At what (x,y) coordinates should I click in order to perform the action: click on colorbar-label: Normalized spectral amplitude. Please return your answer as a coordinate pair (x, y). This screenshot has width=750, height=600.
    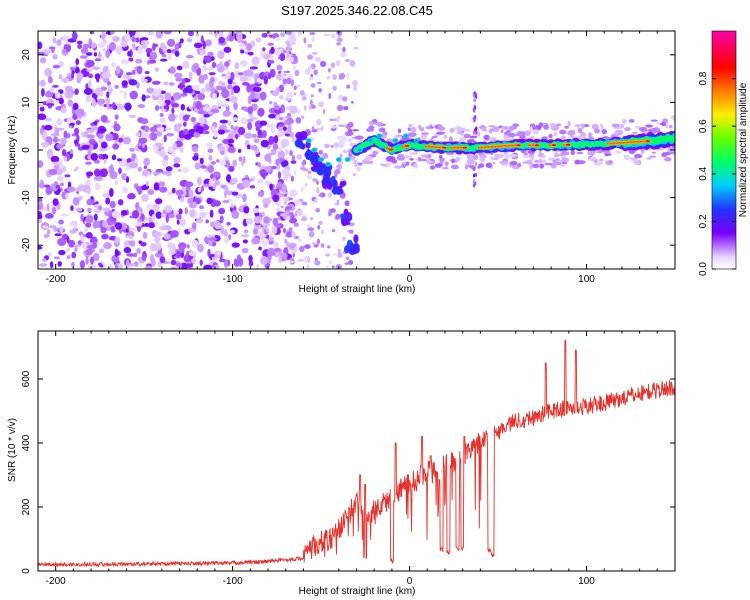
    Looking at the image, I should click on (743, 149).